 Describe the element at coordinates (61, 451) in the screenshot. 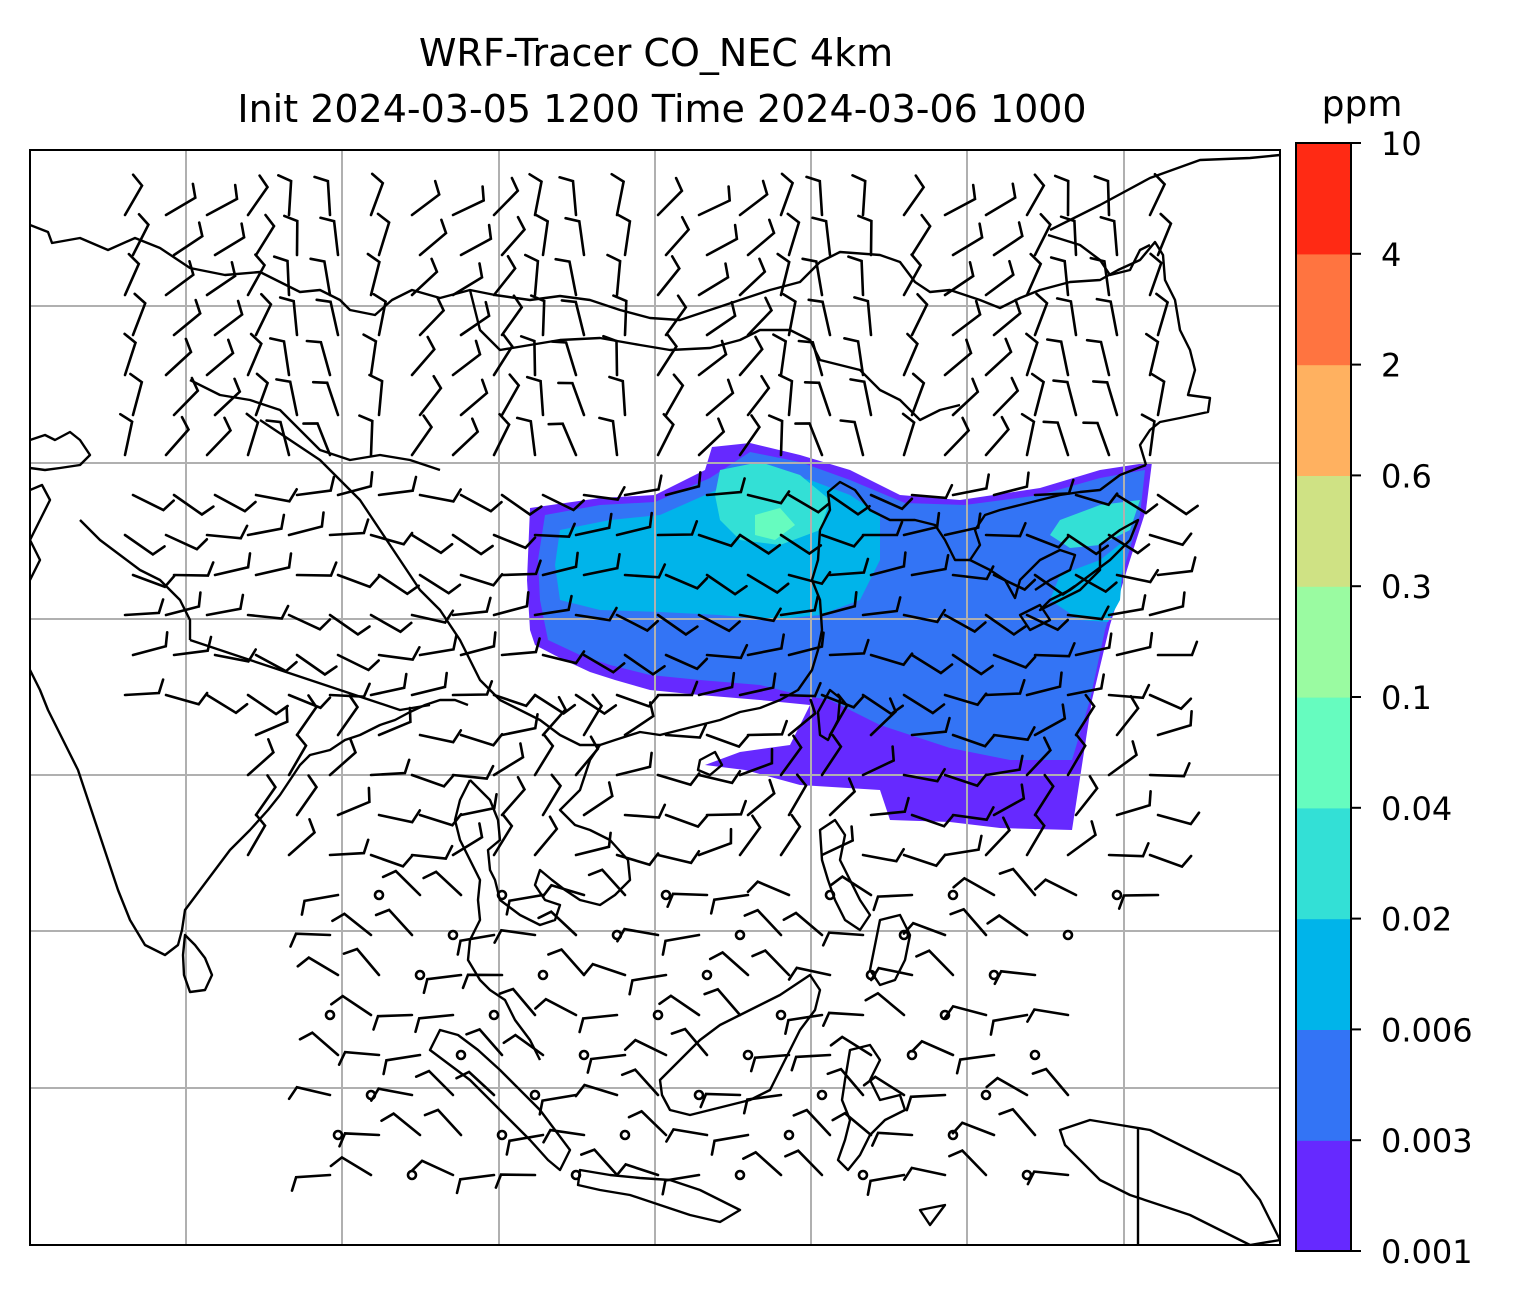

I see `coastline-arabia` at that location.